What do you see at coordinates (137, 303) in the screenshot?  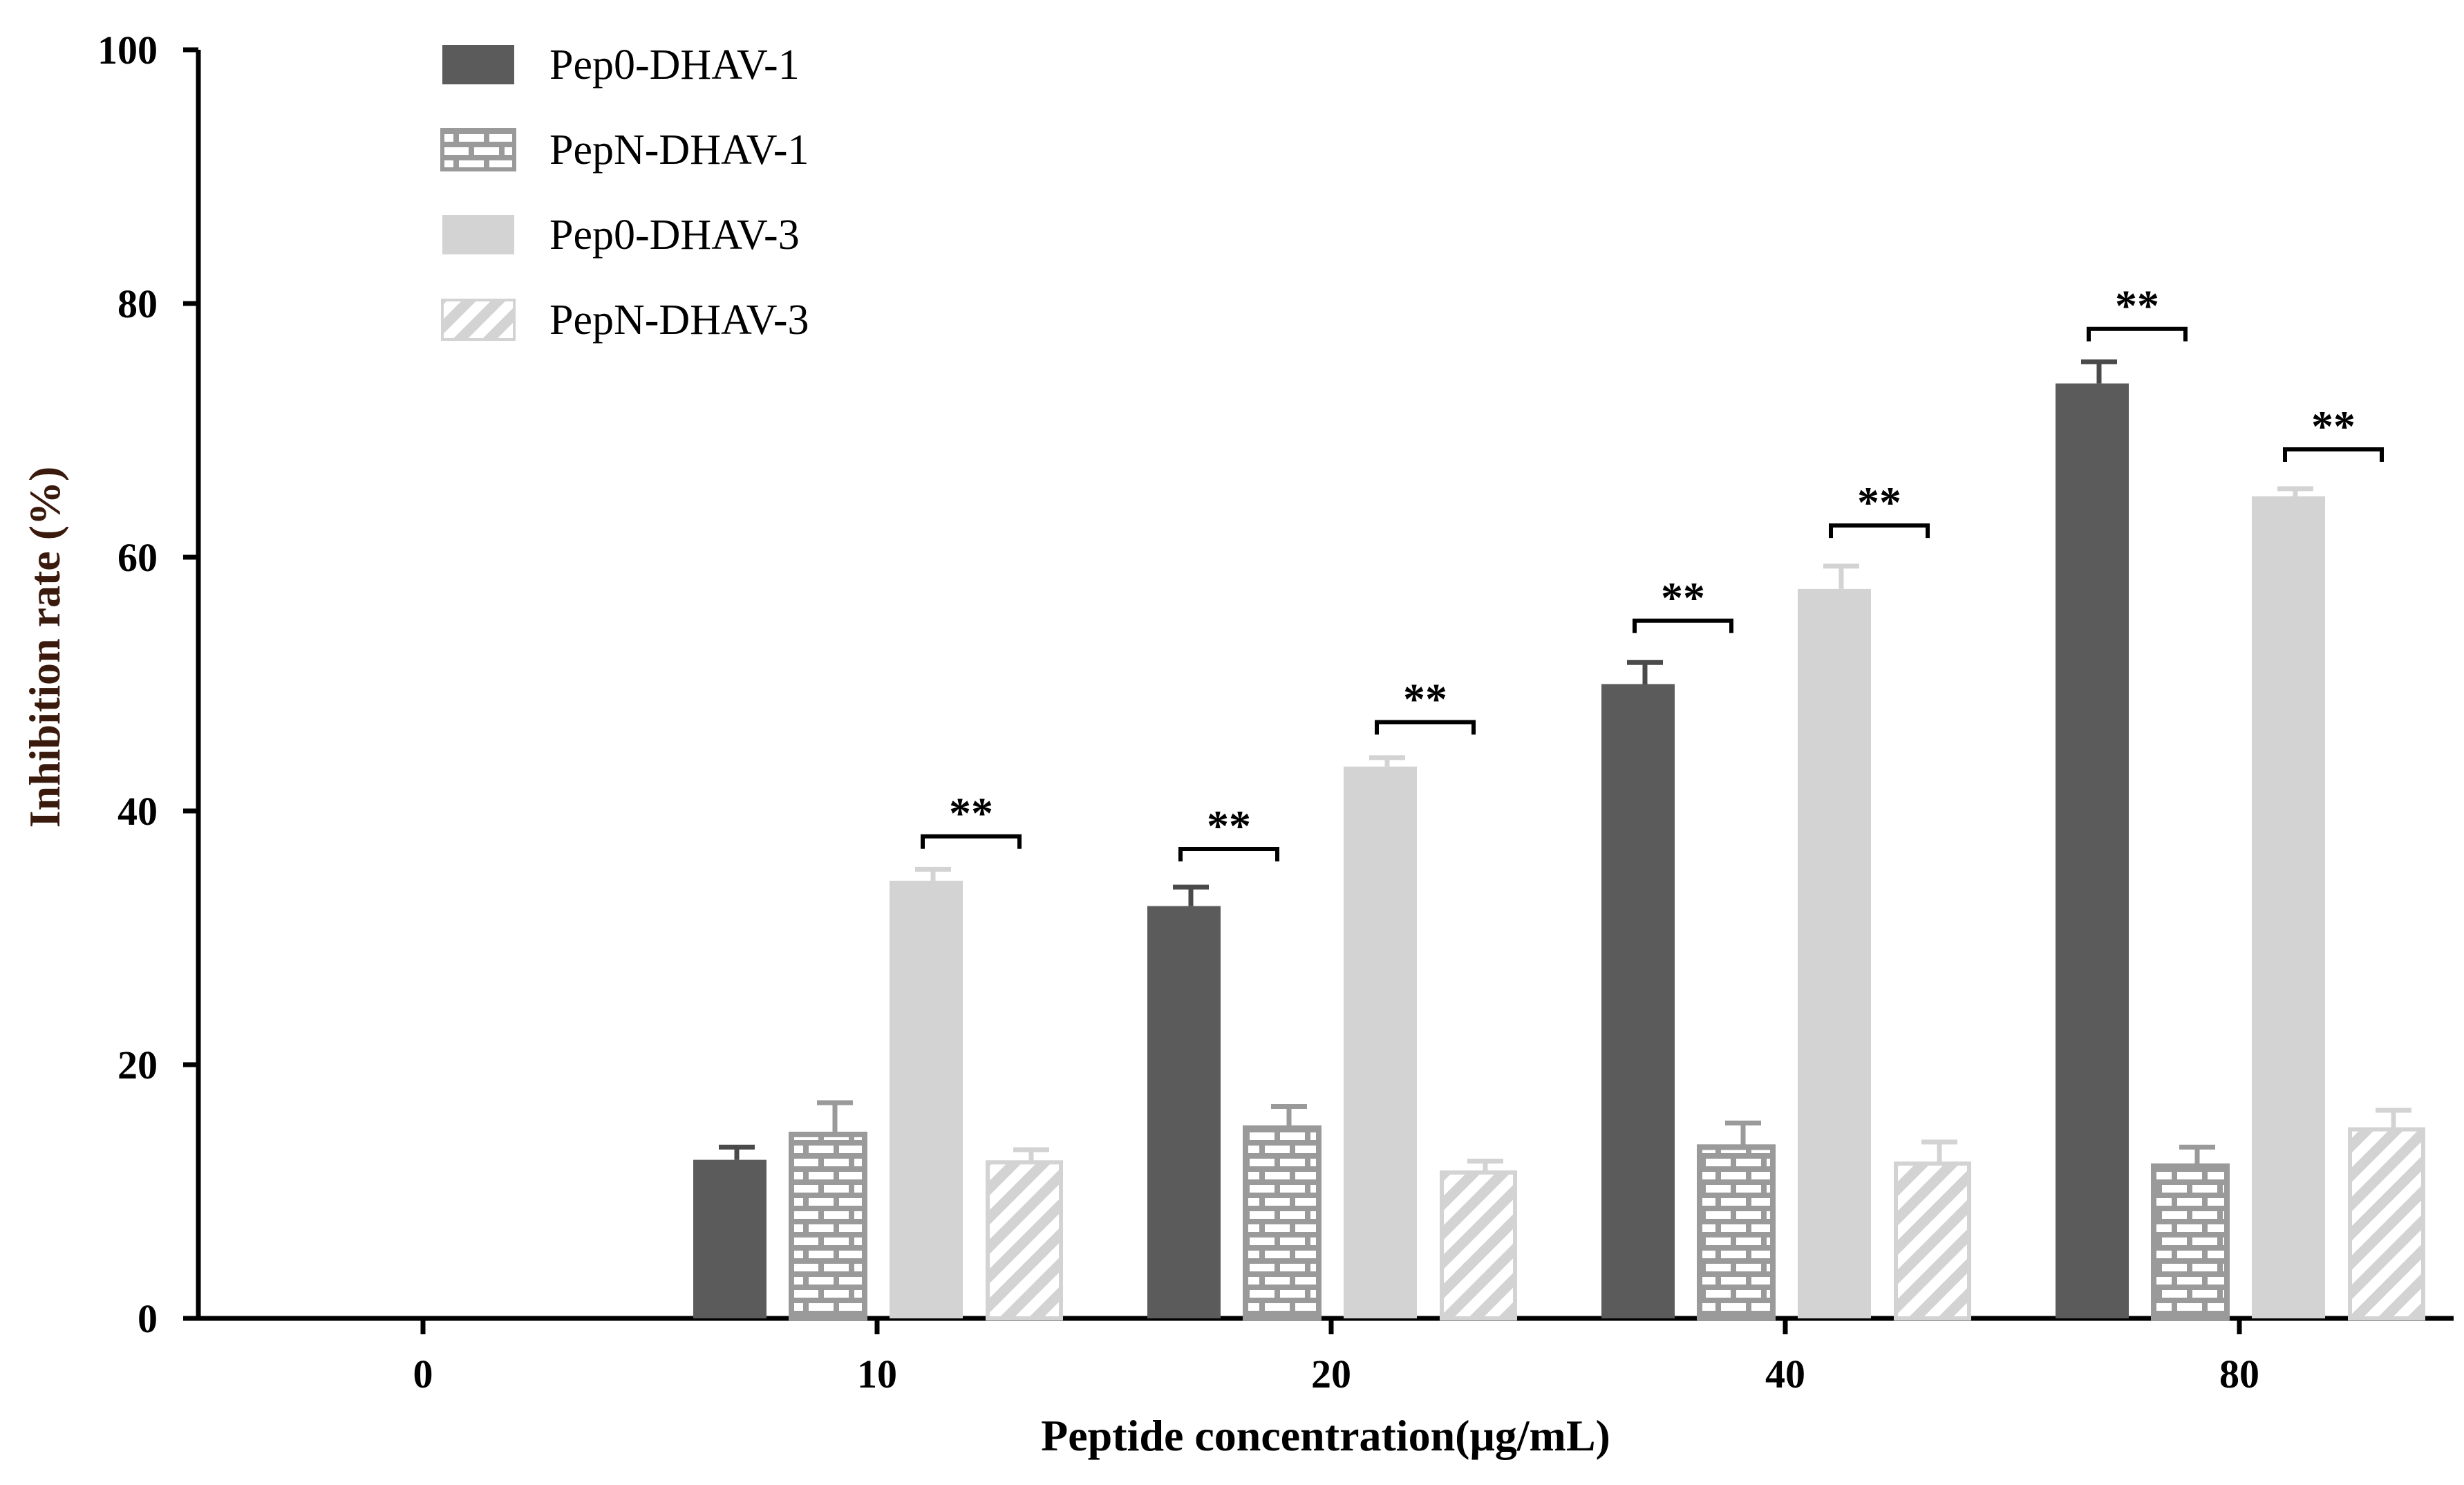 I see `y-tick-label: 80` at bounding box center [137, 303].